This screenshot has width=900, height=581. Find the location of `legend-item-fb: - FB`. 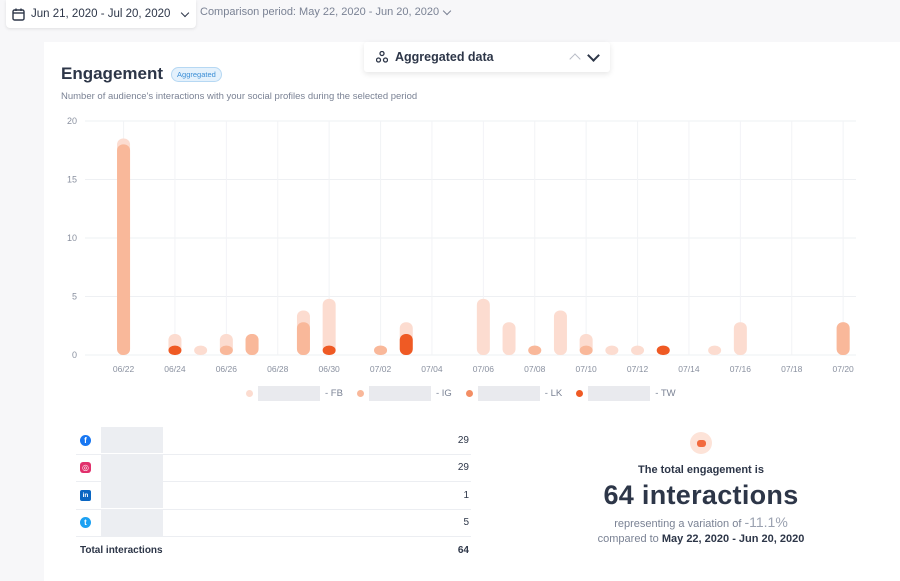

legend-item-fb: - FB is located at coordinates (294, 393).